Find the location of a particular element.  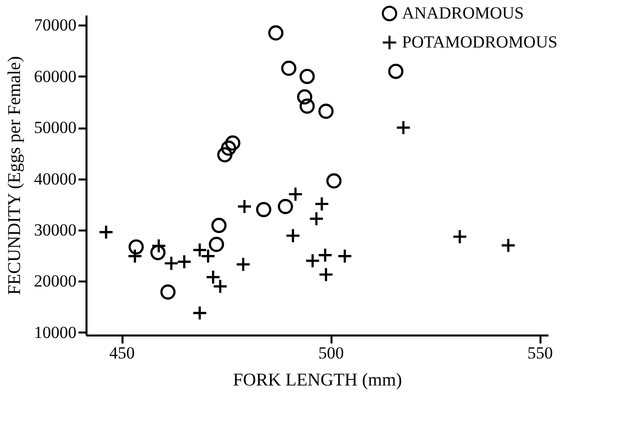

y-tick-label: 10000 is located at coordinates (55, 332).